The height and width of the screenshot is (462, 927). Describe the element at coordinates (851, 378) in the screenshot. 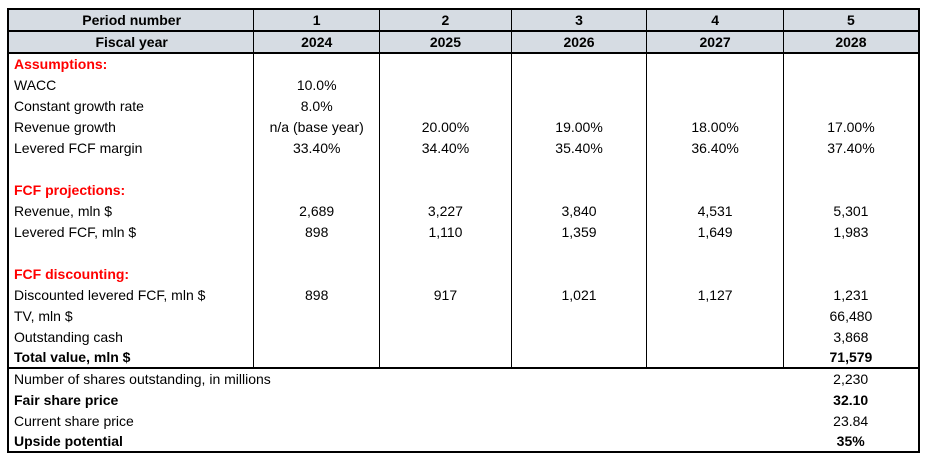

I see `cell-value: 2,230` at that location.